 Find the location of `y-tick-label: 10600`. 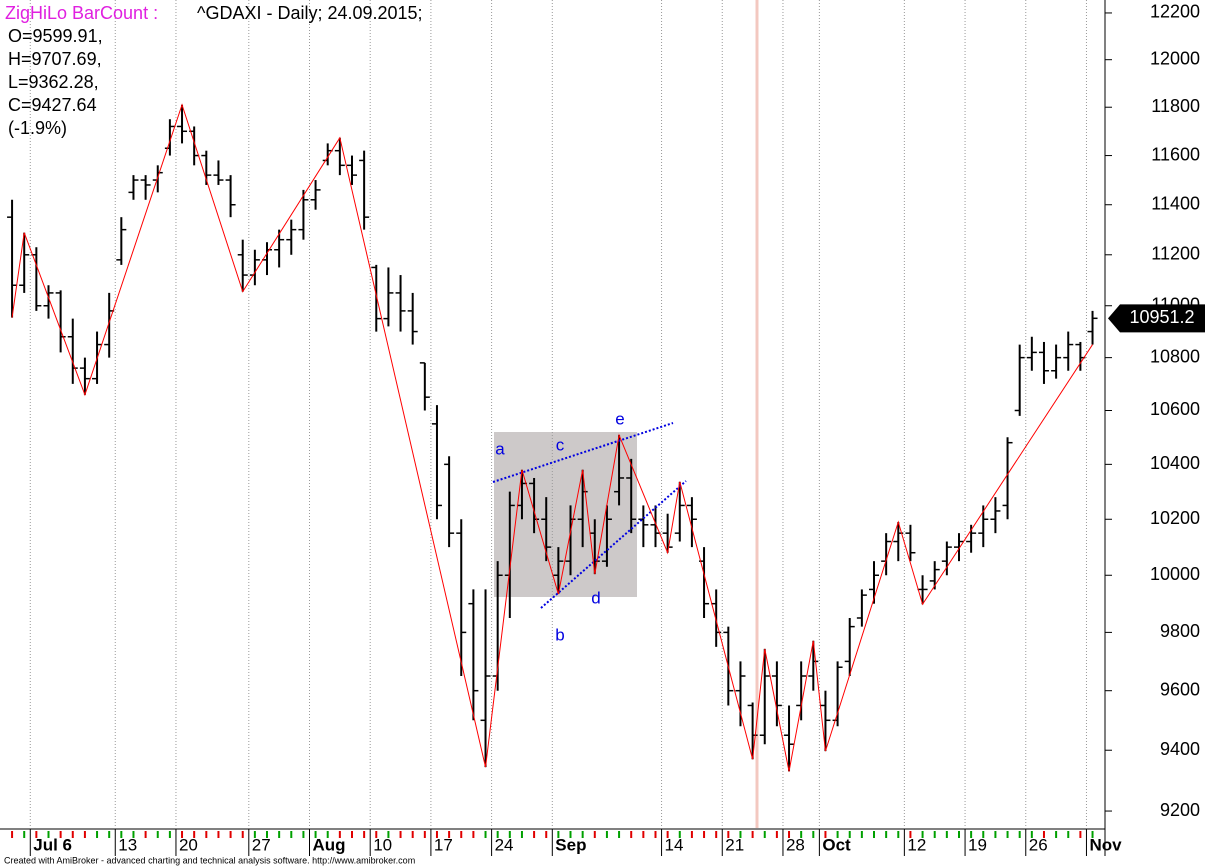

y-tick-label: 10600 is located at coordinates (1175, 409).